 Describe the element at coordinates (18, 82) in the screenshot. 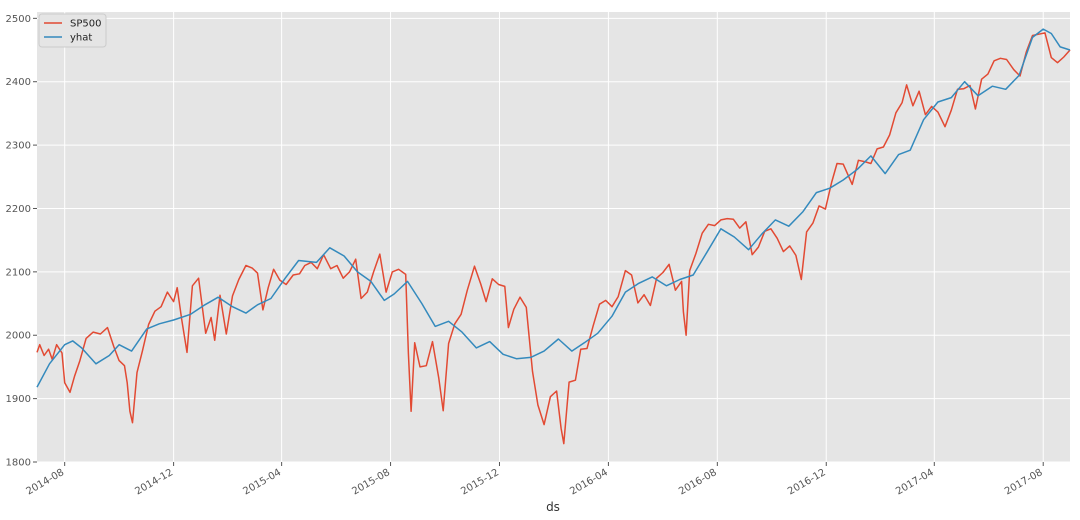

I see `y-tick-label: 2400` at that location.